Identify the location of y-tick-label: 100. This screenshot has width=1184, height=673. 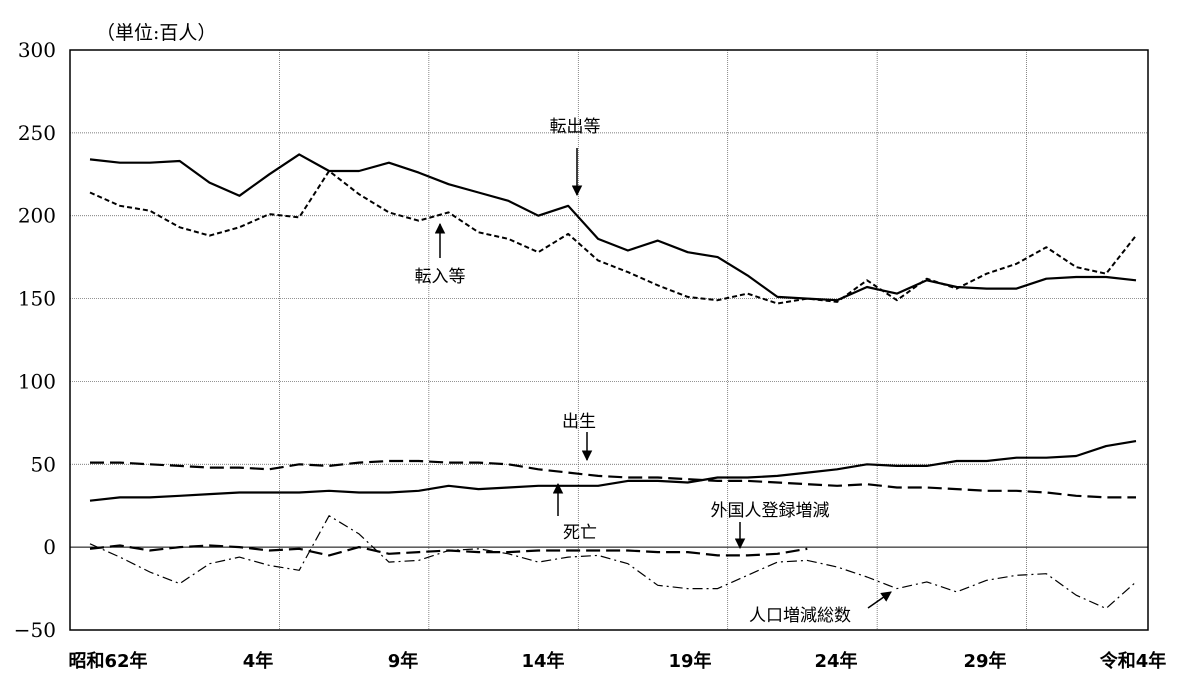
(37, 381).